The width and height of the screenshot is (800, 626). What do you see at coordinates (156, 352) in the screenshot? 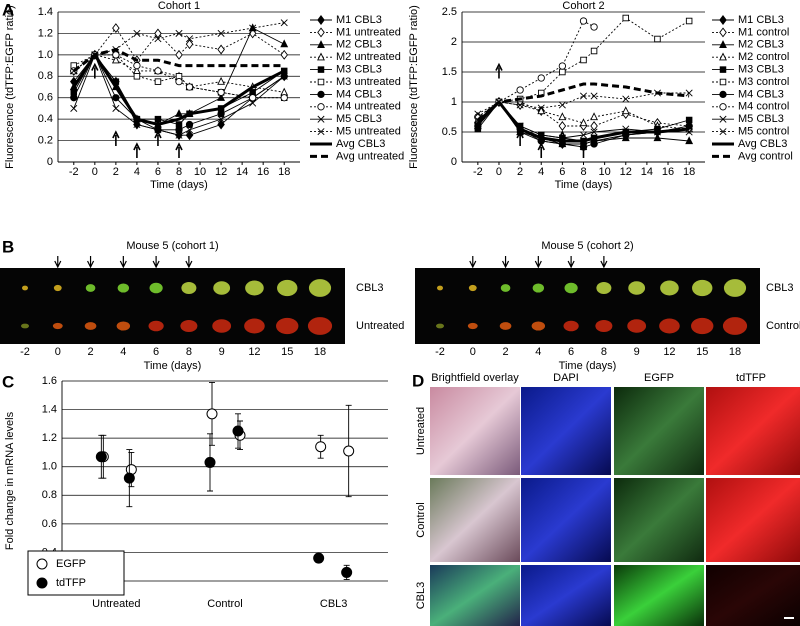
I see `day-label: 6` at bounding box center [156, 352].